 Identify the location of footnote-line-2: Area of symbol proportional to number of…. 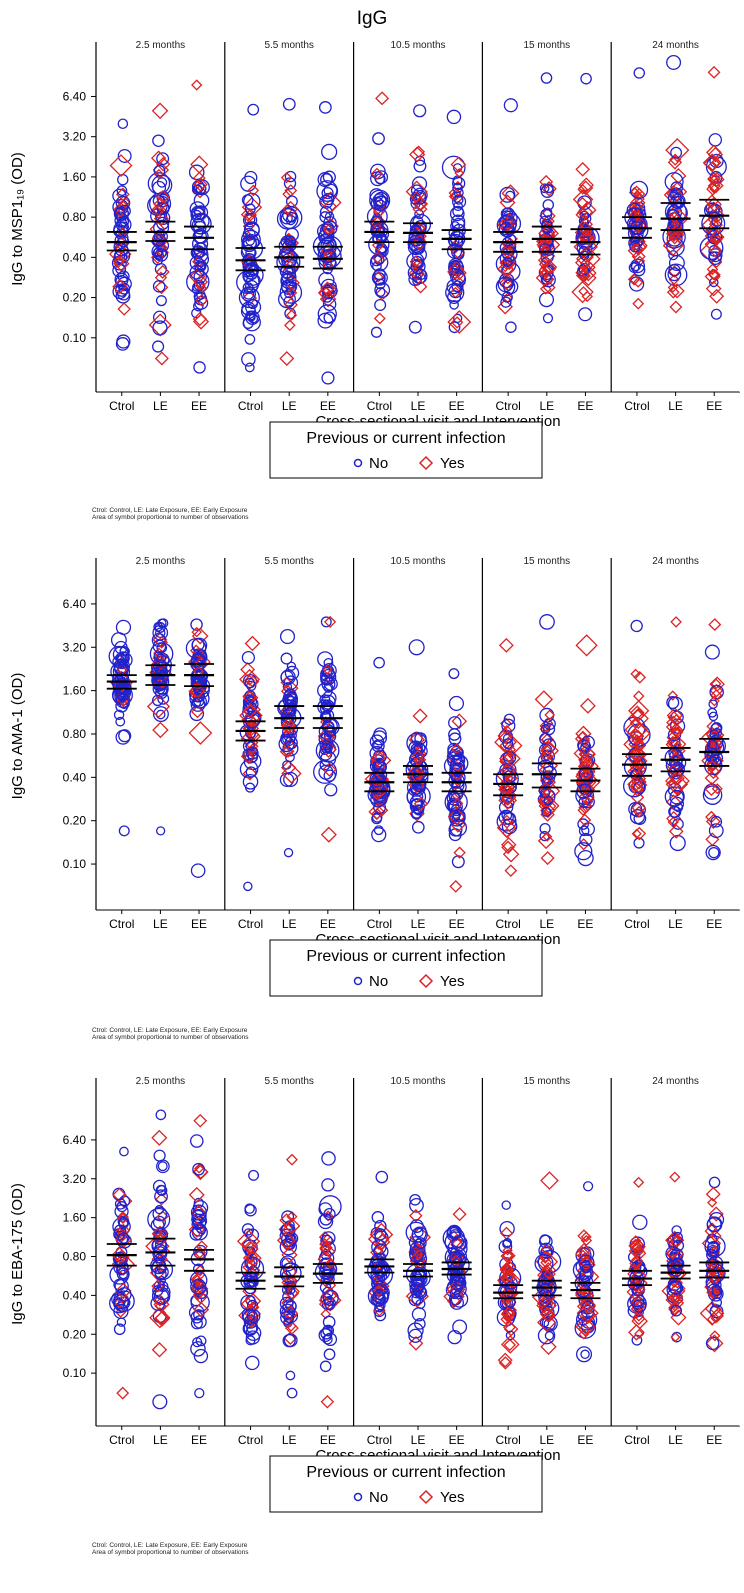
(170, 1037).